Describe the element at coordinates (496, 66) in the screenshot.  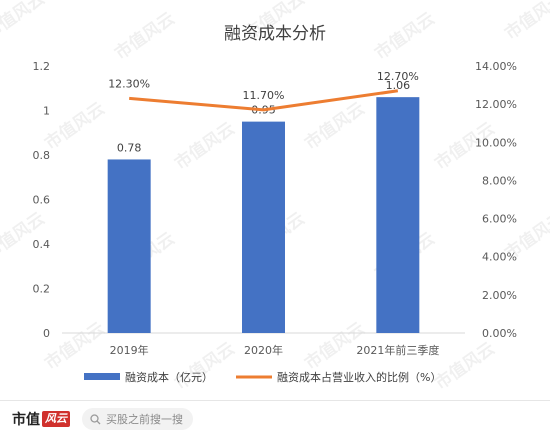
I see `y-right-tick-label: 14.00%` at that location.